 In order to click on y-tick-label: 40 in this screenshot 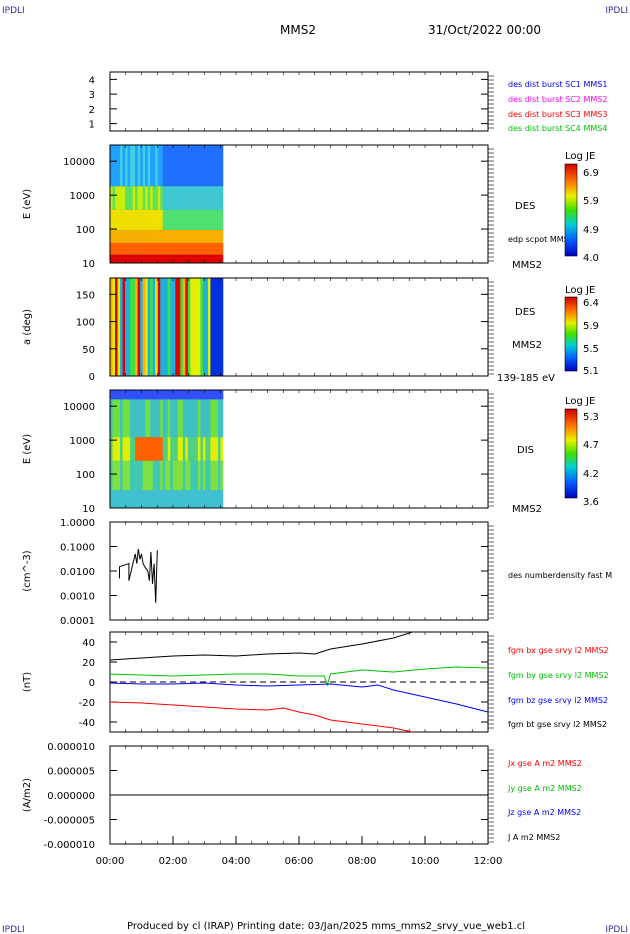, I will do `click(88, 643)`.